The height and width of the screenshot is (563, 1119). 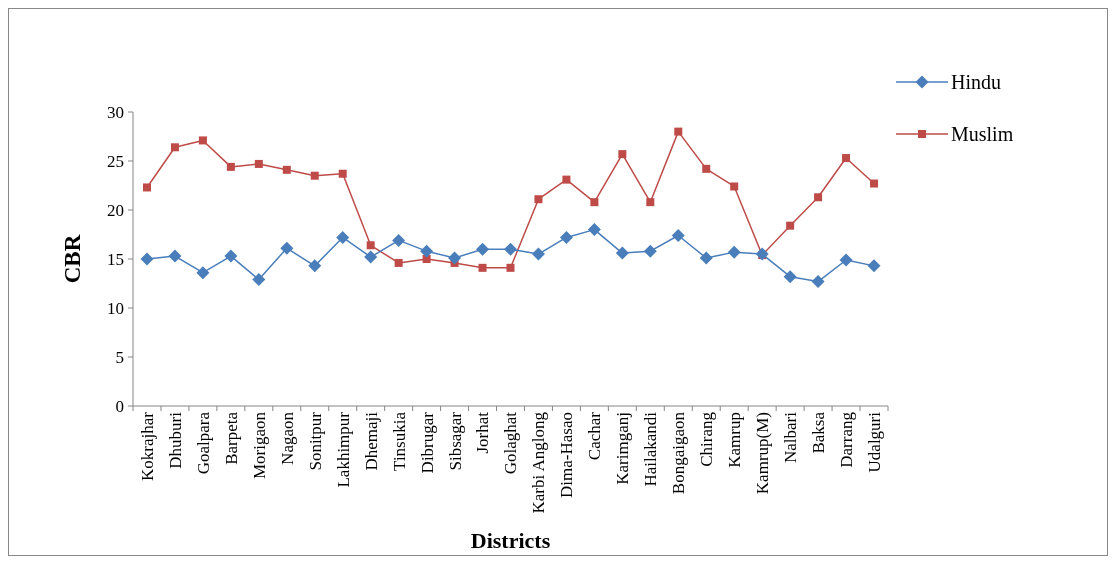 I want to click on legend-label: Hindu, so click(x=976, y=82).